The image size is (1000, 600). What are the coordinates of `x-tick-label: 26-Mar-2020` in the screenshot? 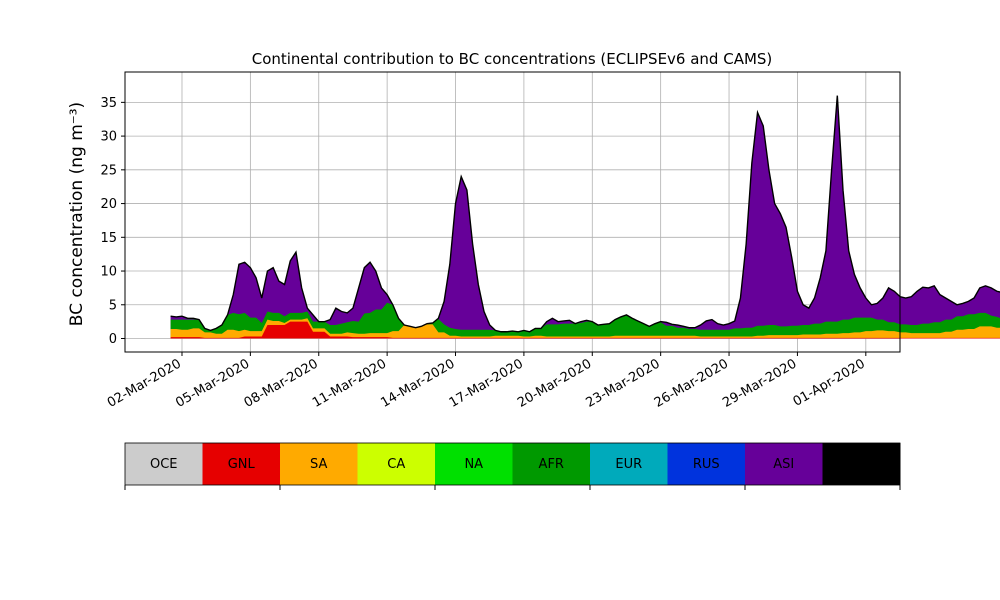 It's located at (691, 383).